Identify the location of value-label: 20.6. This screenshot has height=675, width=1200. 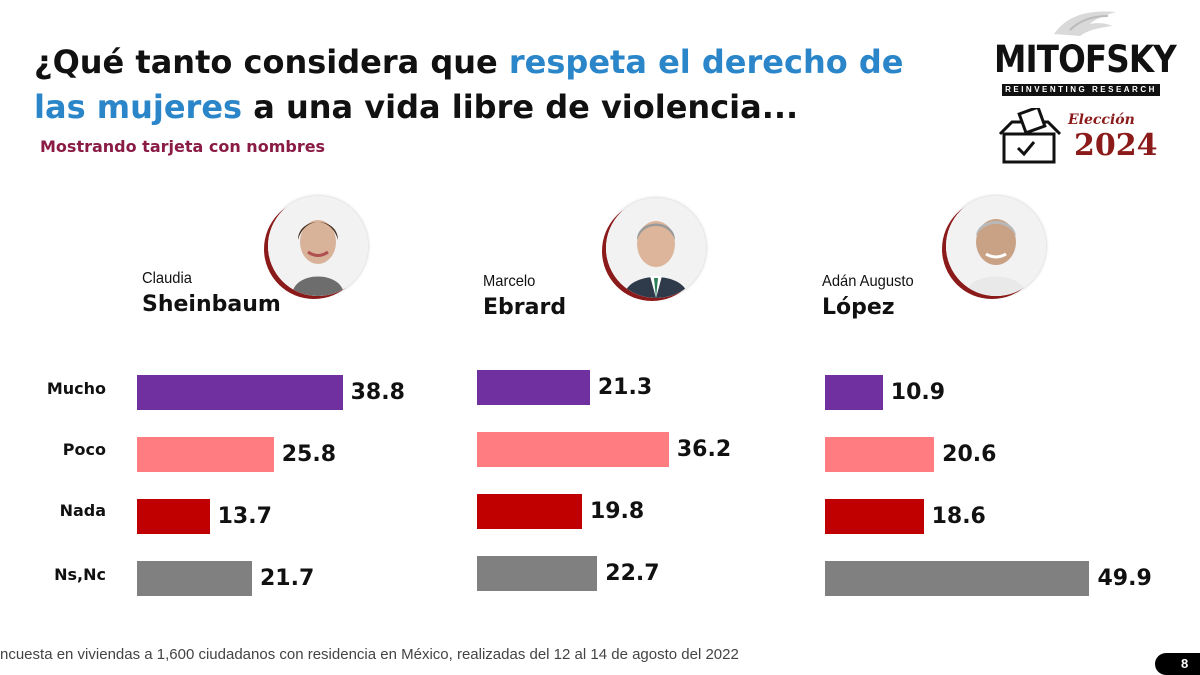
(969, 454).